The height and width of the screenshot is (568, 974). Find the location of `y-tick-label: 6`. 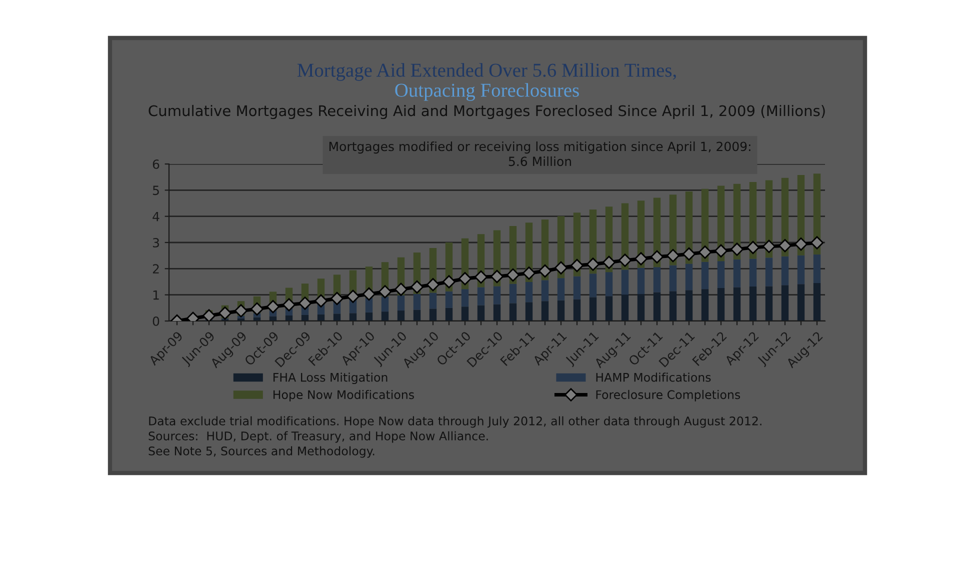

y-tick-label: 6 is located at coordinates (156, 164).